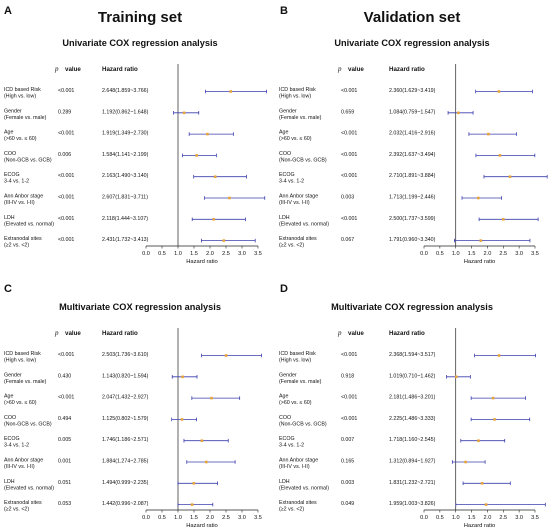 This screenshot has height=528, width=550. What do you see at coordinates (8, 11) in the screenshot?
I see `panel-letter-A: A` at bounding box center [8, 11].